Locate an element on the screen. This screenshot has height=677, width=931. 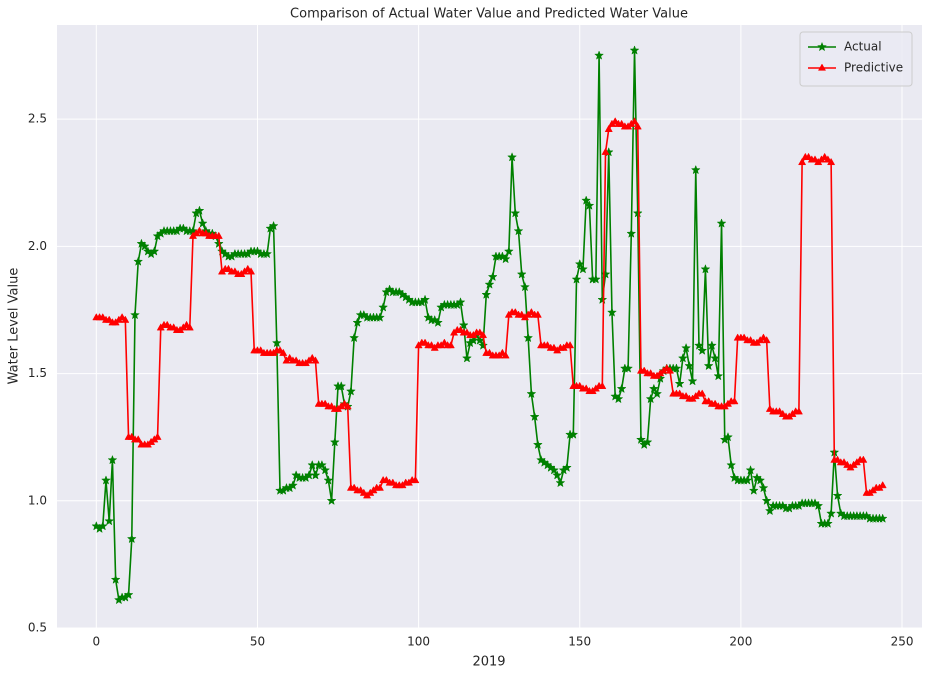
y-tick-label: 2.0 is located at coordinates (37, 246).